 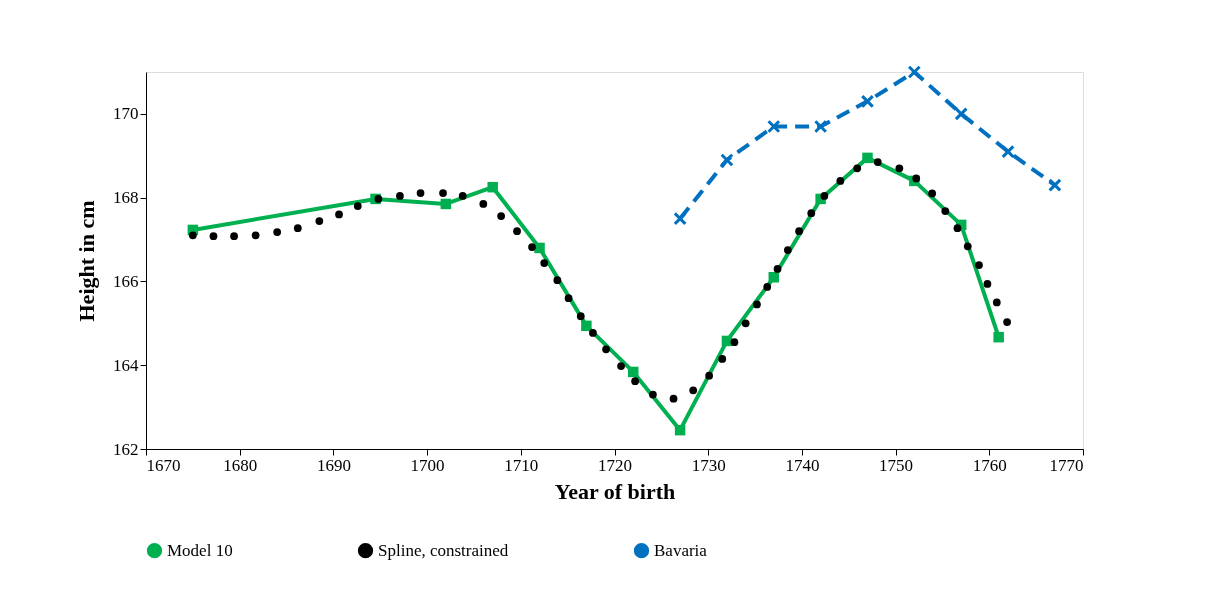 What do you see at coordinates (708, 465) in the screenshot?
I see `x-tick-label: 1730` at bounding box center [708, 465].